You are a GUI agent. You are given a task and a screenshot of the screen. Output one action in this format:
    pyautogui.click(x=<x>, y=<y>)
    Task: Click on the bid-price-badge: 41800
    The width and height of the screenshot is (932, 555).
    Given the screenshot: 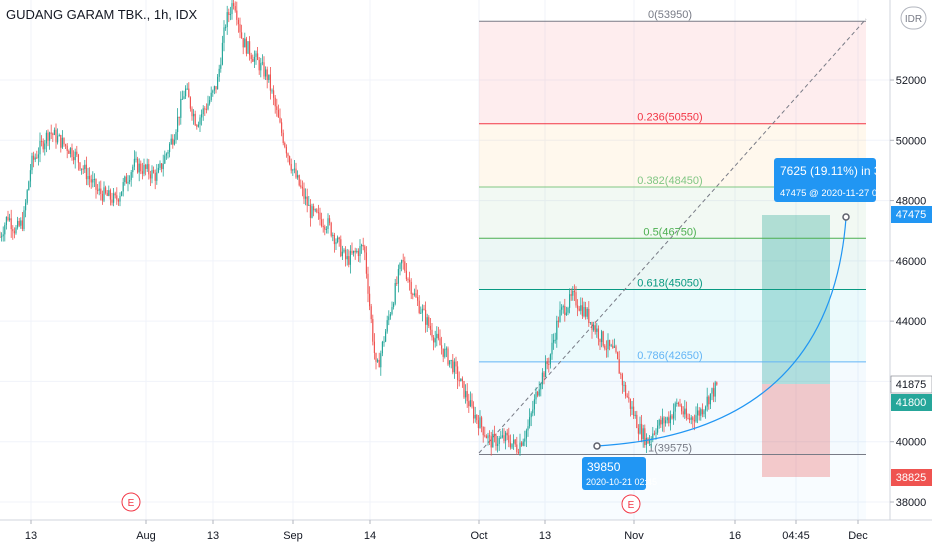 What is the action you would take?
    pyautogui.click(x=911, y=402)
    